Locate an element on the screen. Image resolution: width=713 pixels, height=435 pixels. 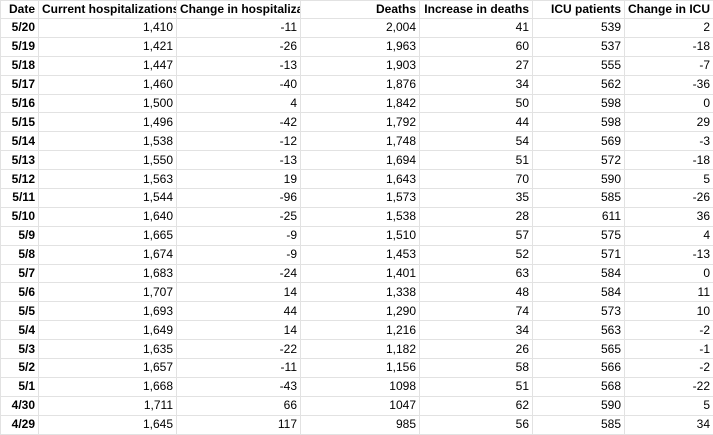
data-cell: 14 is located at coordinates (239, 330).